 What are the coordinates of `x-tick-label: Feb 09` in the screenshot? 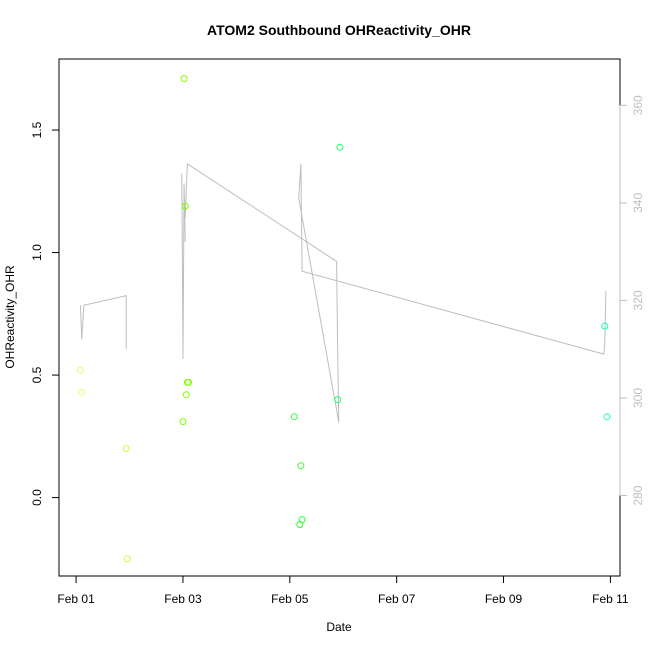 It's located at (504, 599).